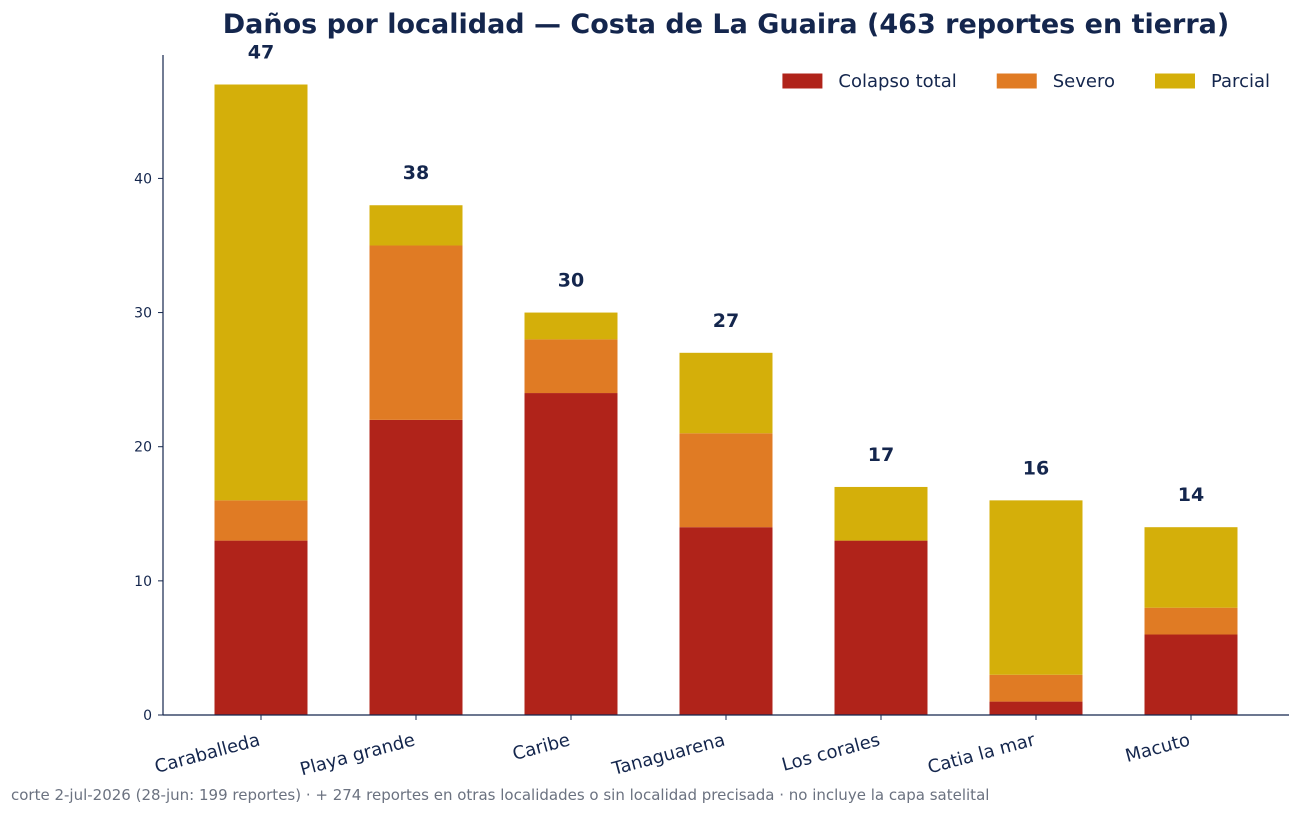 The width and height of the screenshot is (1299, 816). What do you see at coordinates (571, 281) in the screenshot?
I see `total-label: 30` at bounding box center [571, 281].